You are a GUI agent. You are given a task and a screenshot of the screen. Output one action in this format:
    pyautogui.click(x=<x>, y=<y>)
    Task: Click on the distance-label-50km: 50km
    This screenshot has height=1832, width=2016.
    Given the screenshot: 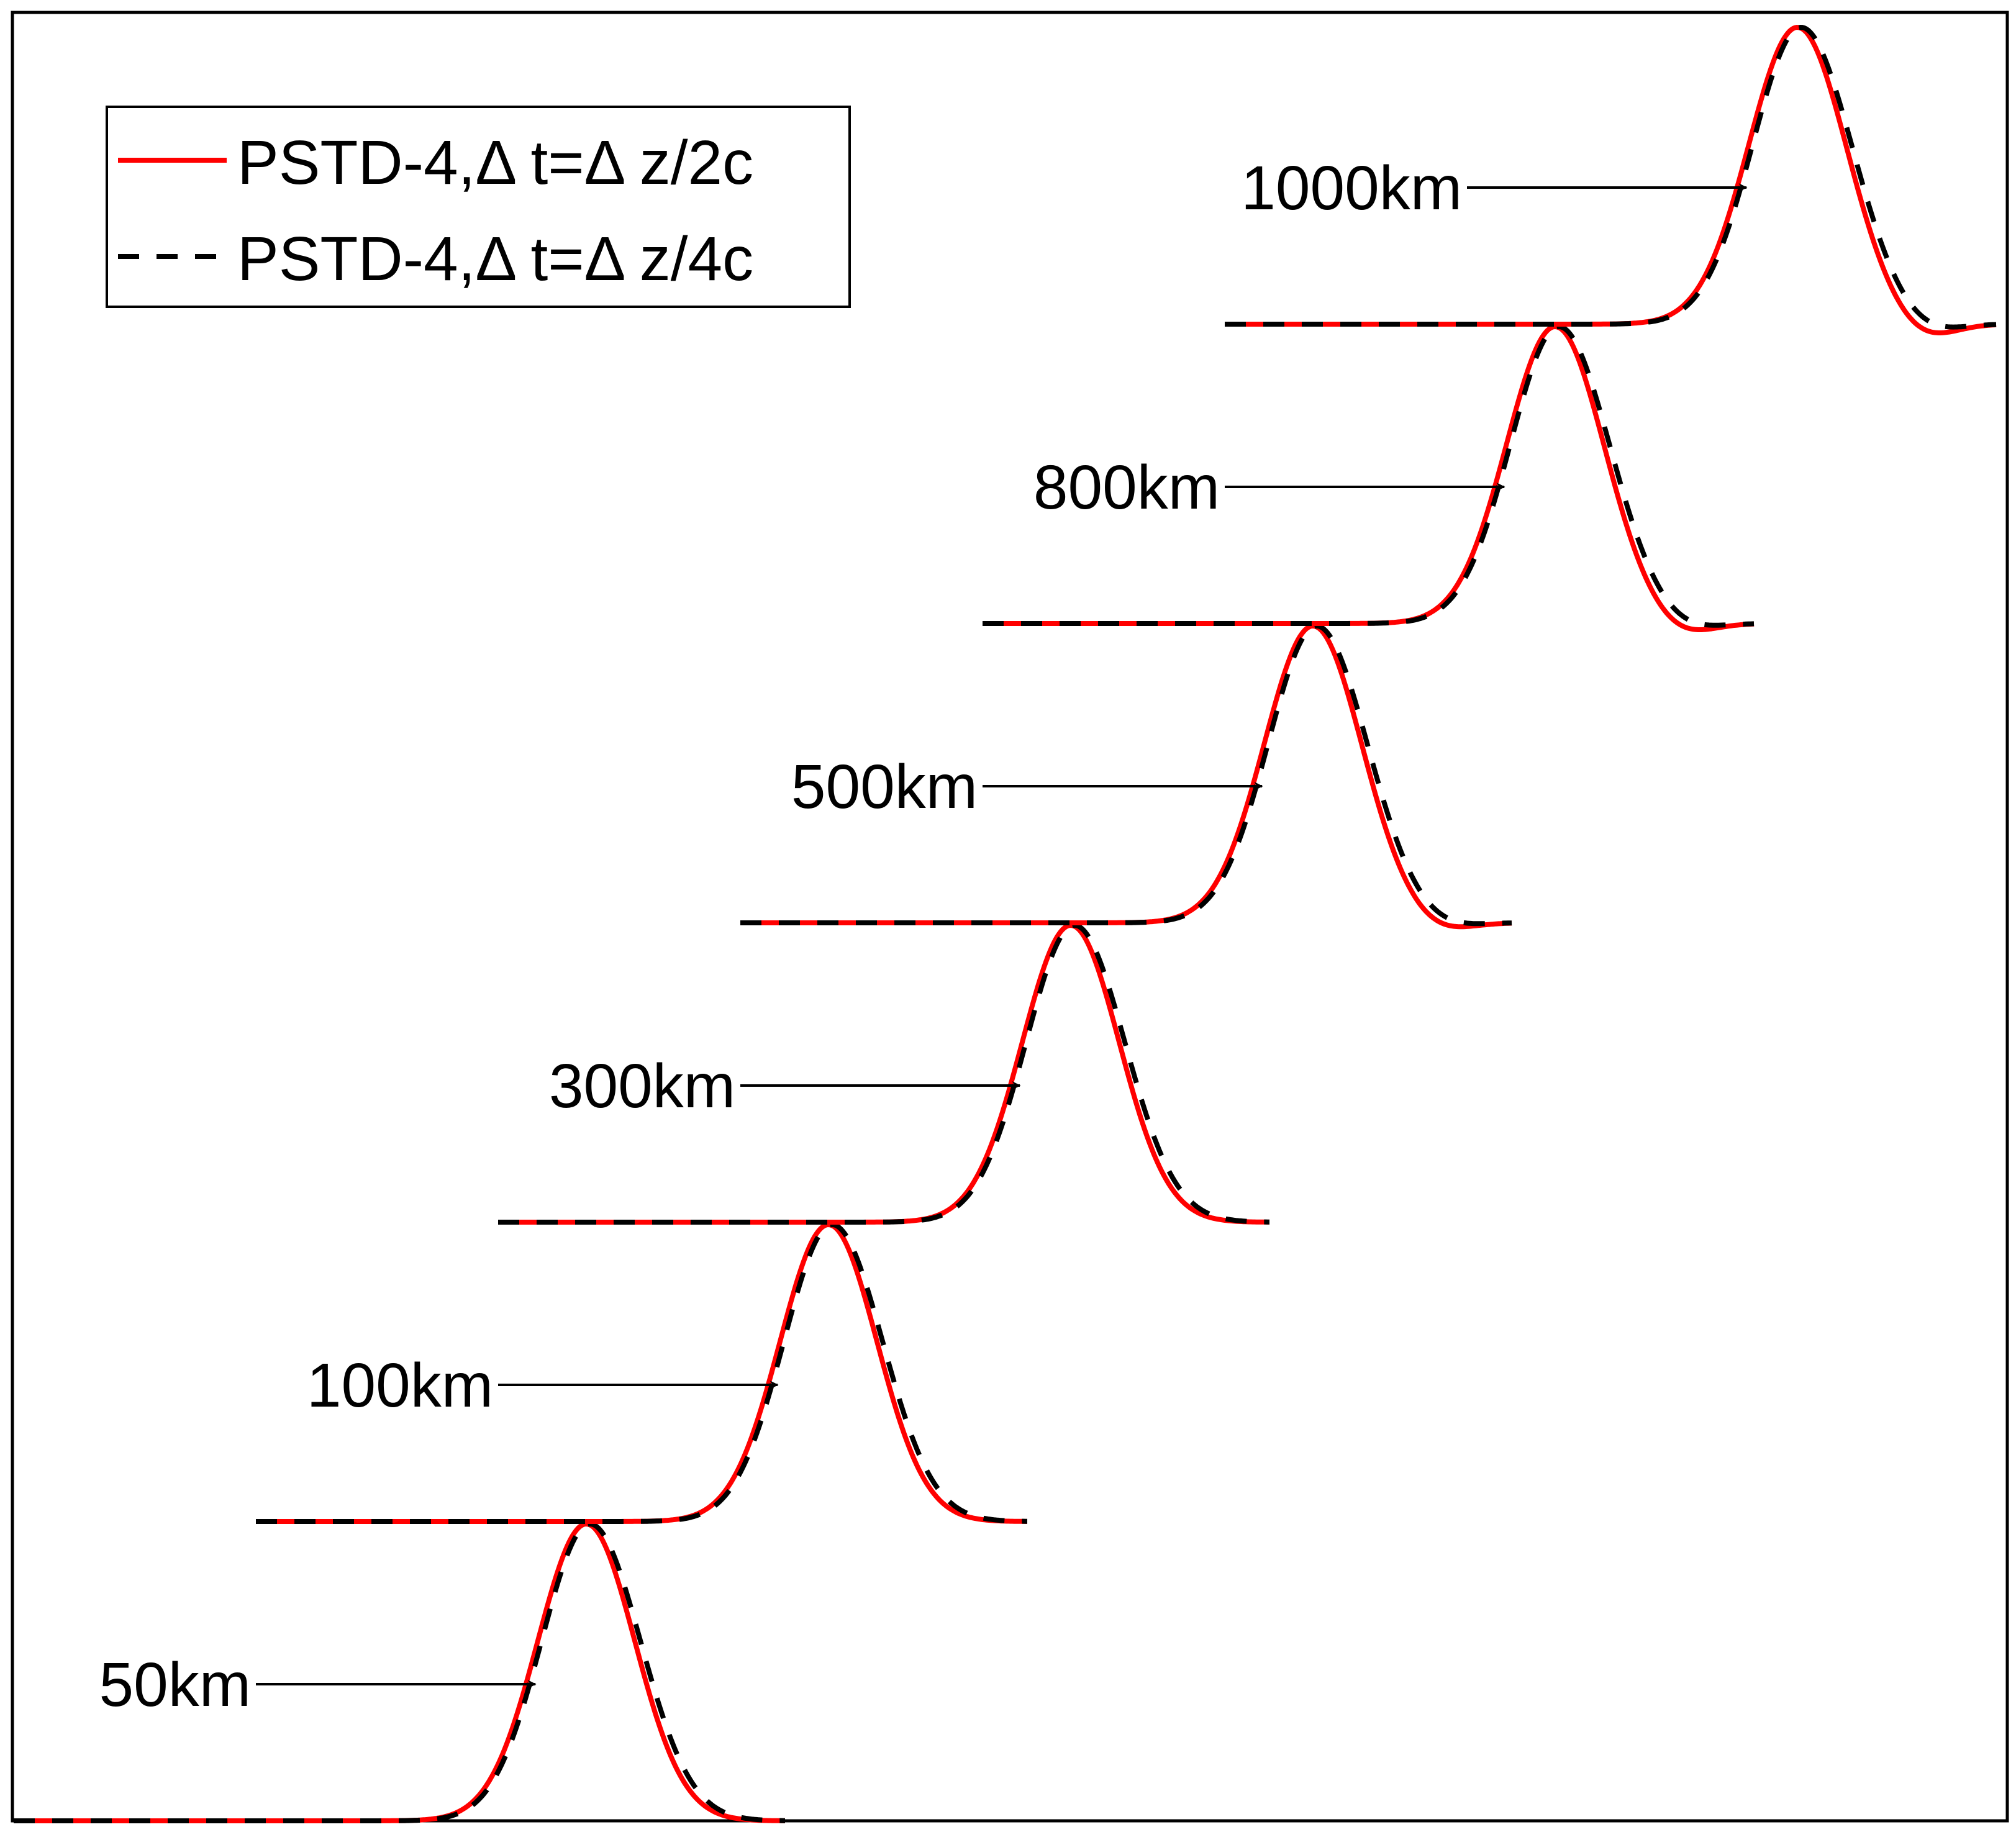 What is the action you would take?
    pyautogui.click(x=175, y=1685)
    